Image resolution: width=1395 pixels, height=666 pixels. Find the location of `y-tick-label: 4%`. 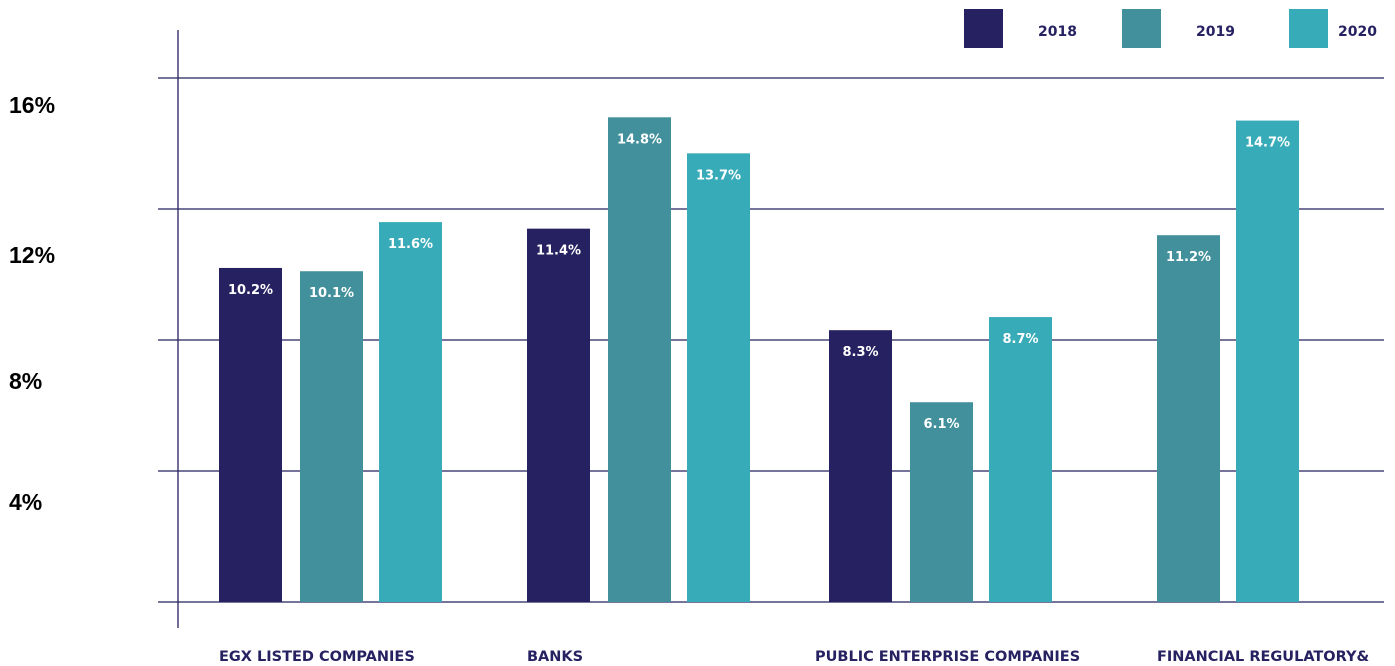

y-tick-label: 4% is located at coordinates (25, 502).